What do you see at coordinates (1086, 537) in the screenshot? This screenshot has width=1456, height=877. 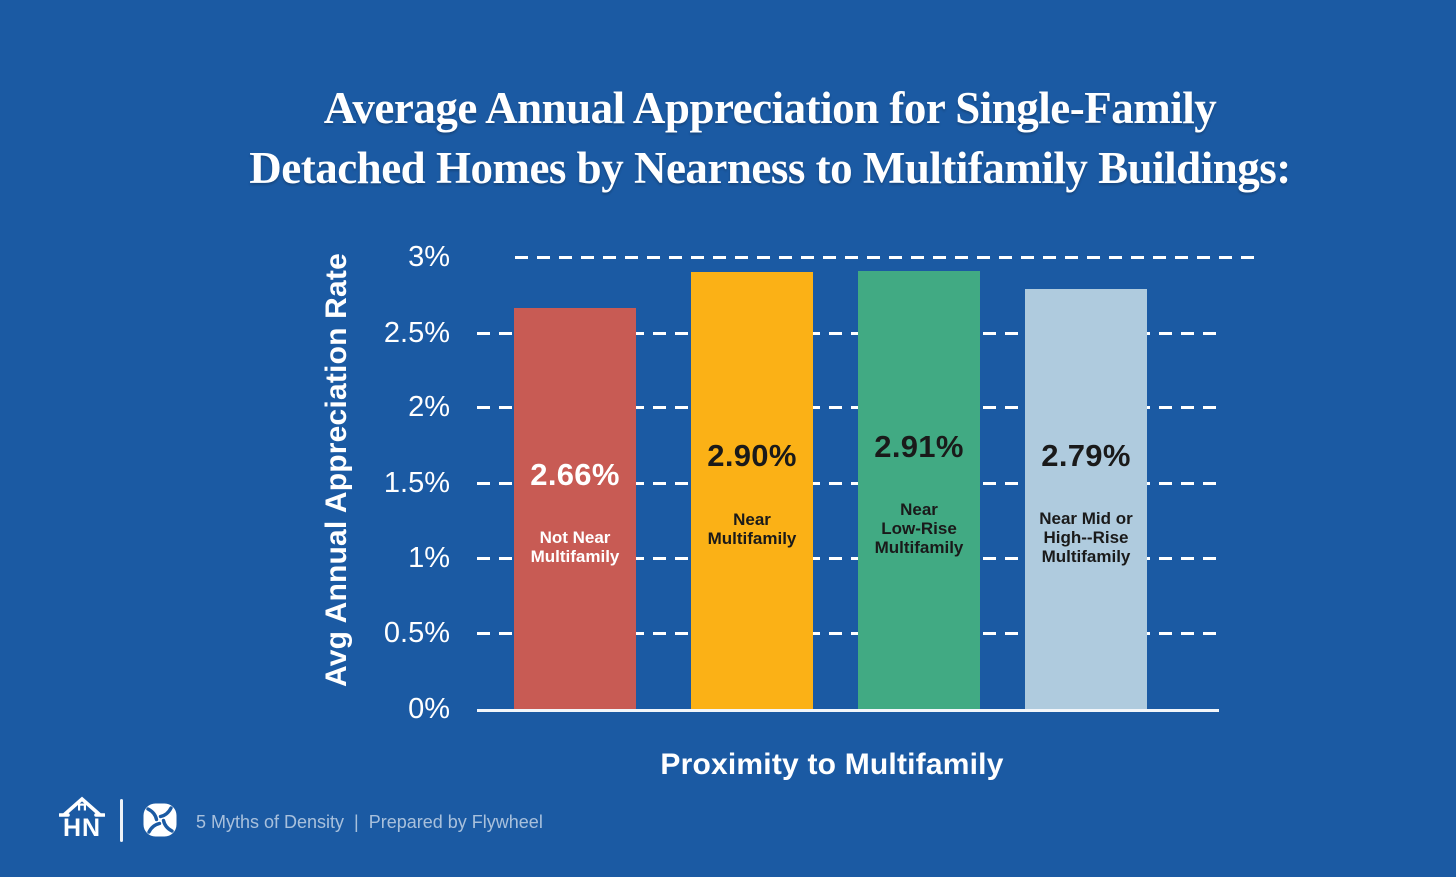 I see `bar-category-label: Near Mid or High--Rise Multifamily` at bounding box center [1086, 537].